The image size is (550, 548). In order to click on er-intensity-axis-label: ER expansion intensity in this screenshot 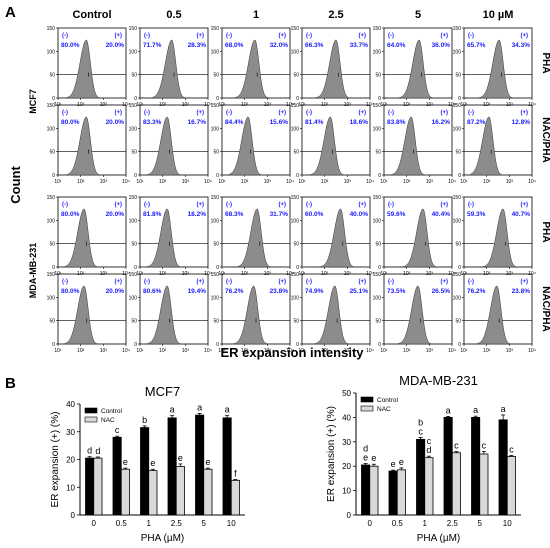, I will do `click(292, 352)`.